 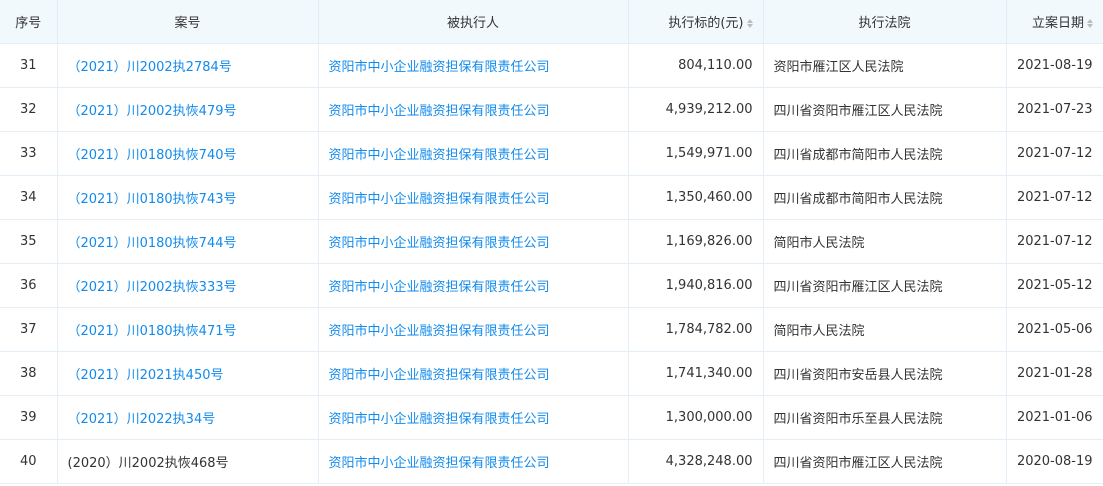 What do you see at coordinates (695, 461) in the screenshot?
I see `amount: 4,328,248.00` at bounding box center [695, 461].